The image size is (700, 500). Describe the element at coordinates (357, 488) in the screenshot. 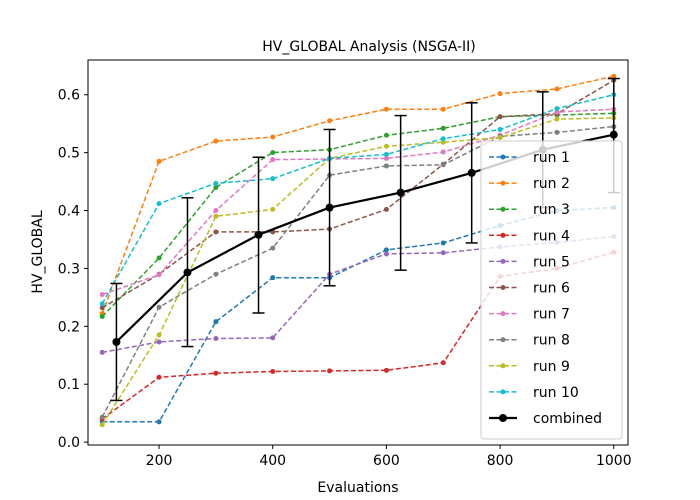

I see `x-axis-label: Evaluations` at that location.